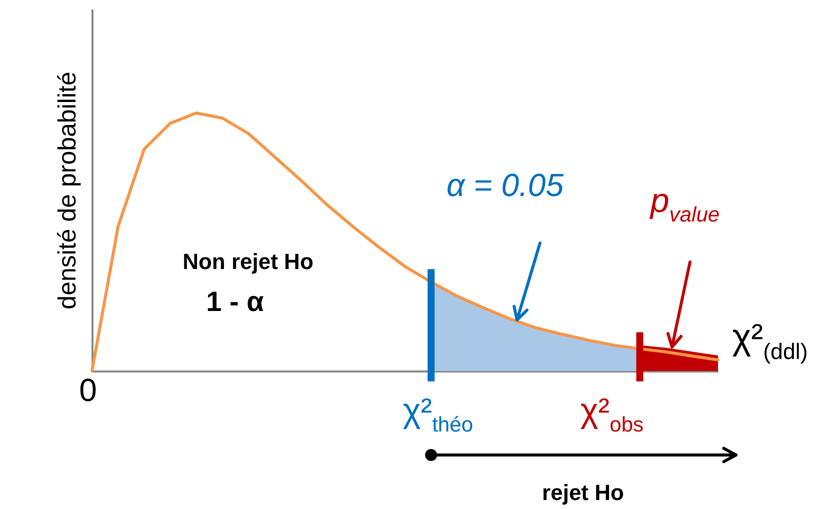 This screenshot has width=821, height=509. I want to click on text: 0, so click(88, 390).